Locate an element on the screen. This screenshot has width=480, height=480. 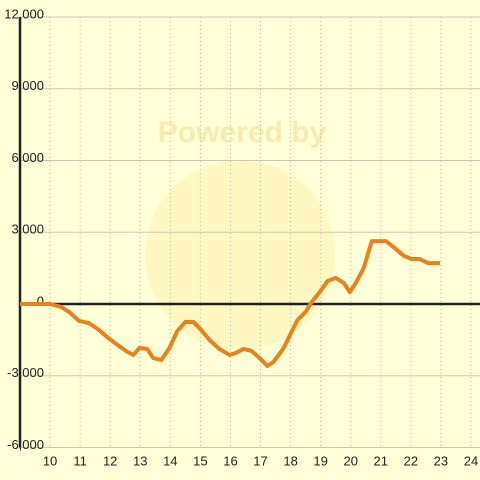
x-tick-label: 16 is located at coordinates (230, 460).